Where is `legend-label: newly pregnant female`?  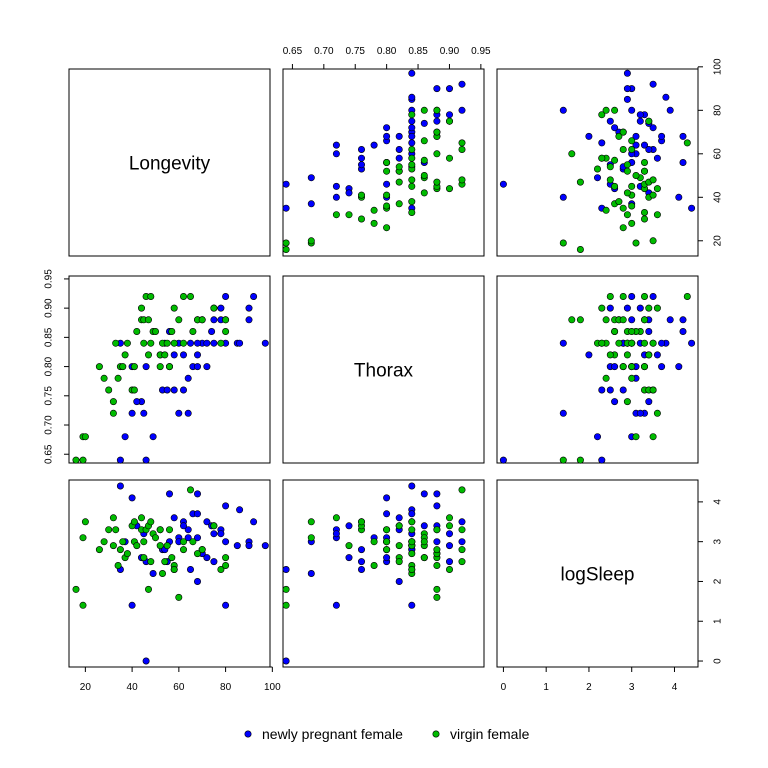 legend-label: newly pregnant female is located at coordinates (332, 734).